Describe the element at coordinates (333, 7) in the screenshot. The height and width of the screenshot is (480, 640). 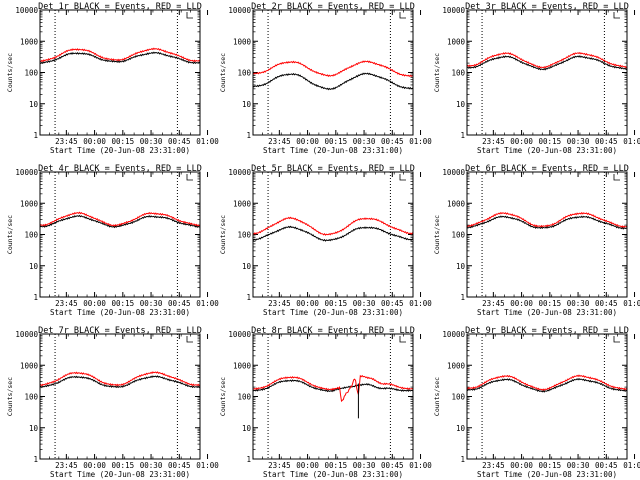
I see `chart-title: Det 2r BLACK = Events, RED = LLD` at that location.